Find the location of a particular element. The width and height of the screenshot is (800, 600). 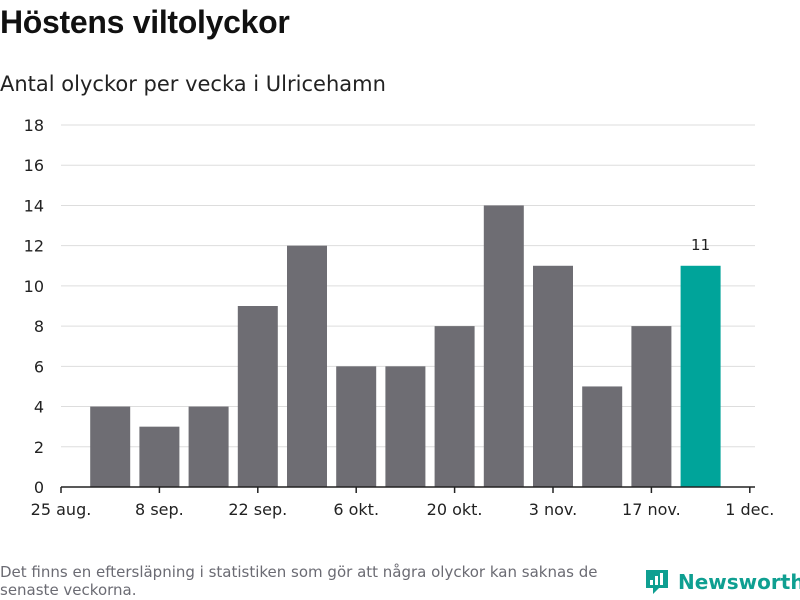

x-tick-label: 25 aug. is located at coordinates (61, 509).